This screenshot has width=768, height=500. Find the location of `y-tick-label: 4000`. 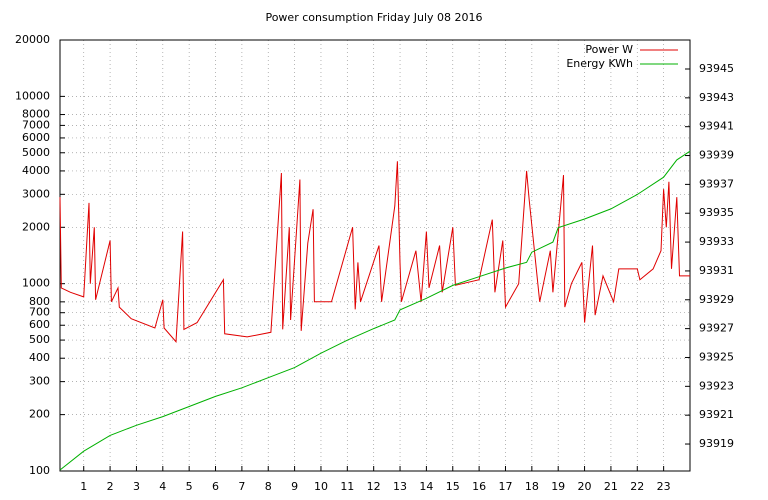

y-tick-label: 4000 is located at coordinates (36, 170).